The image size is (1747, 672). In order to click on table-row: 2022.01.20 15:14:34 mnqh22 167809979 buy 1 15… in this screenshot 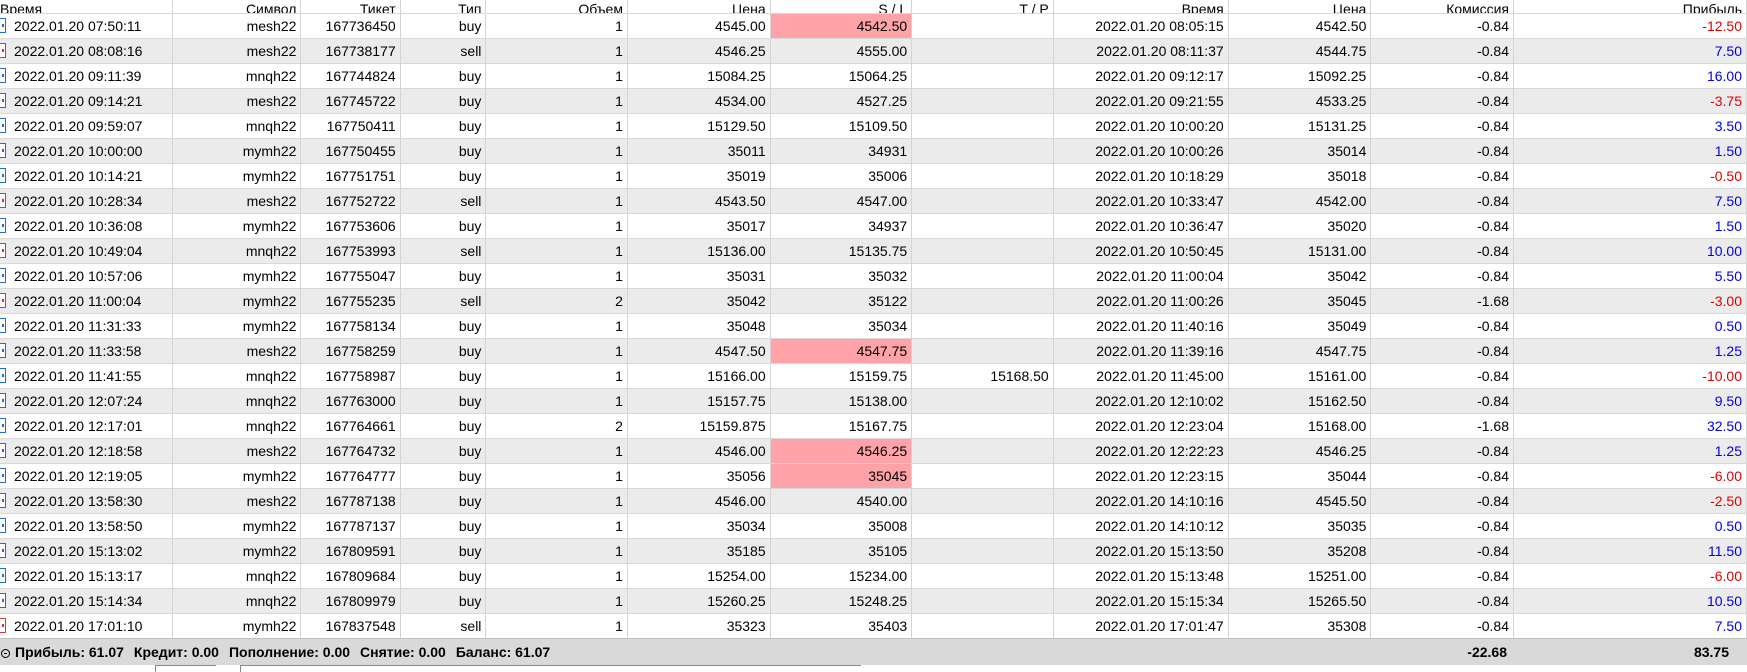, I will do `click(873, 601)`.